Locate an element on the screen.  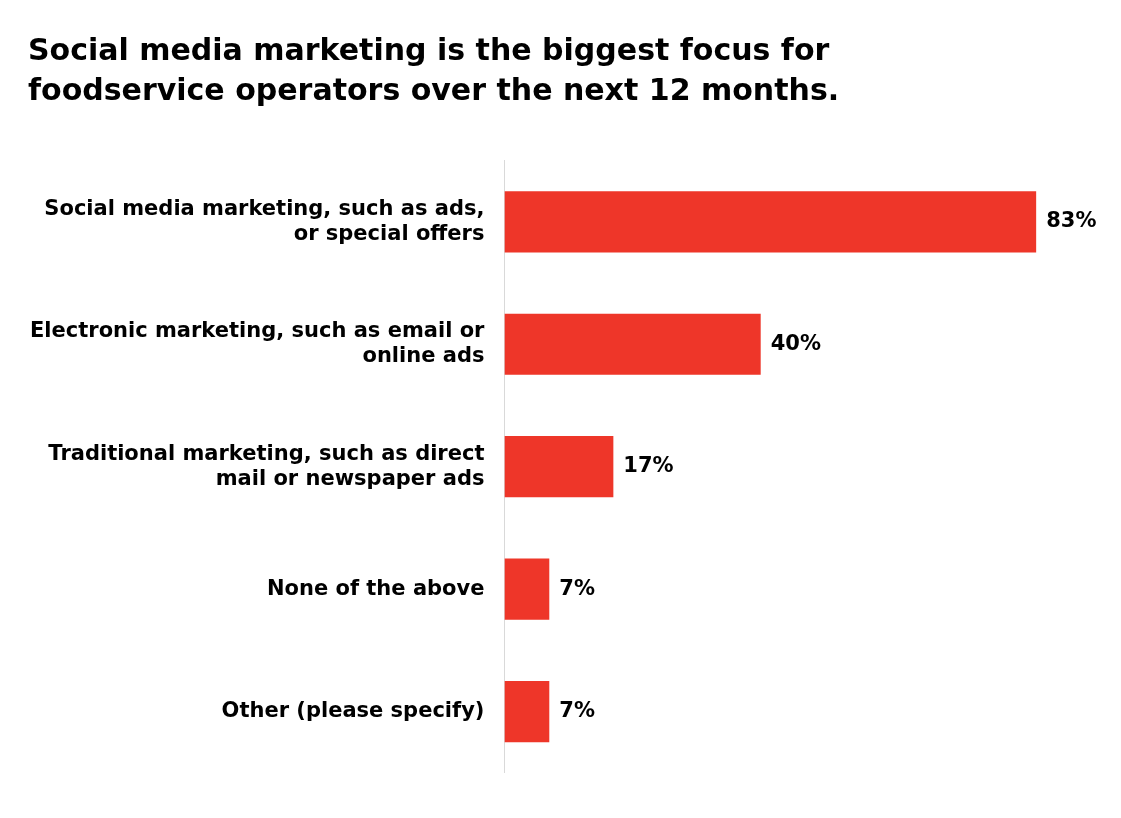
data-label: 17% is located at coordinates (648, 465).